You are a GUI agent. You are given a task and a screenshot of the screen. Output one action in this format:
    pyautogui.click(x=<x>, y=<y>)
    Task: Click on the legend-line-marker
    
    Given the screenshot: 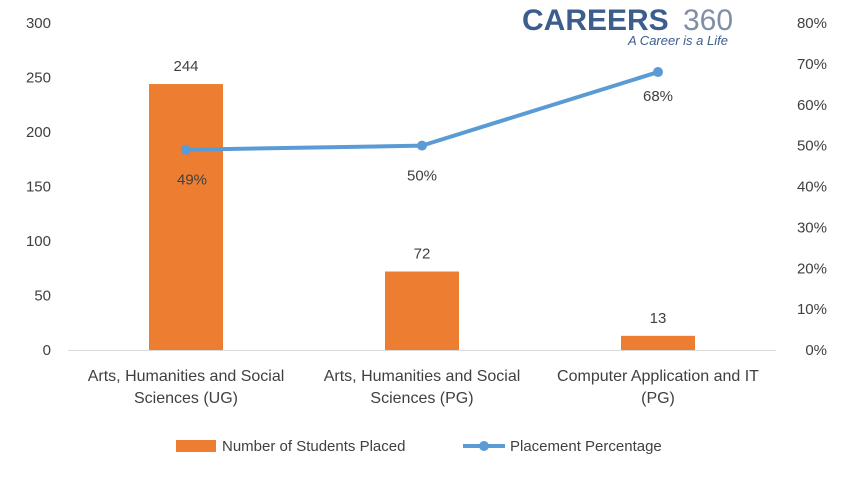 What is the action you would take?
    pyautogui.click(x=484, y=446)
    